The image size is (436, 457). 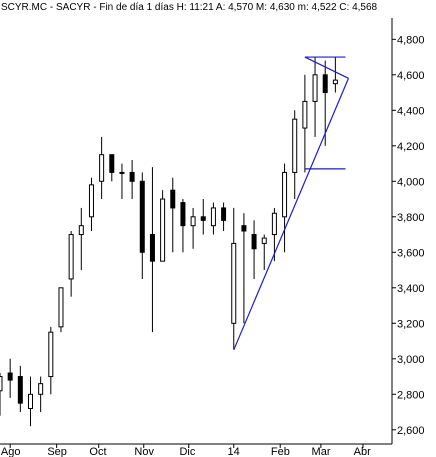 I want to click on x-axis-ticks: Ago Sep Oct Nov Dic 14 Feb Mar Abr, so click(x=186, y=450).